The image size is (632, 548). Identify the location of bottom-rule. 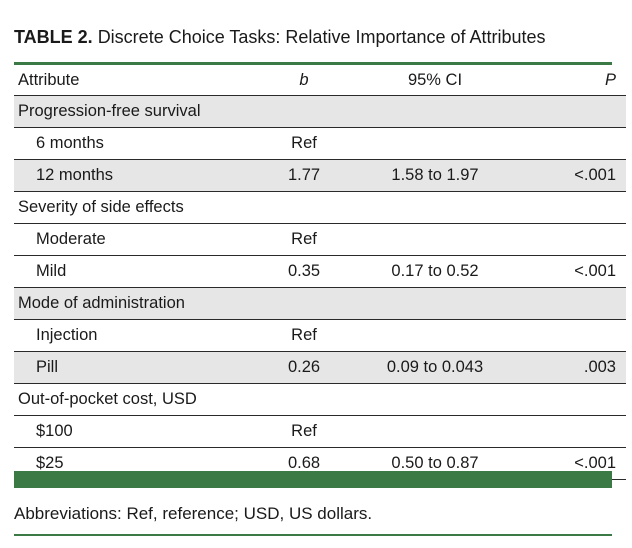
(313, 535).